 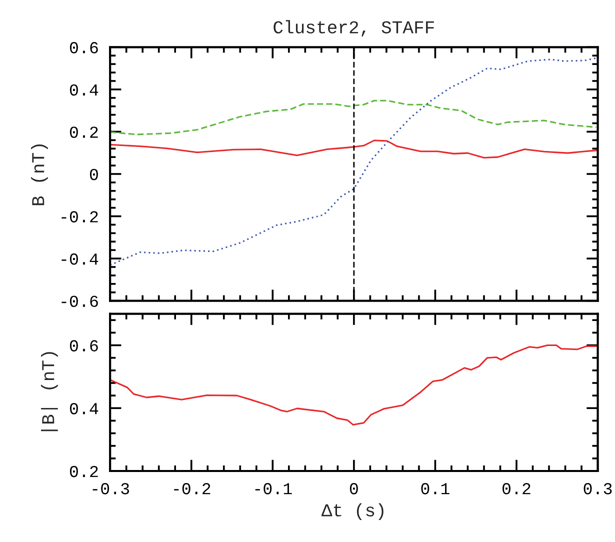 I want to click on x-tick-label: 0.1, so click(x=435, y=488).